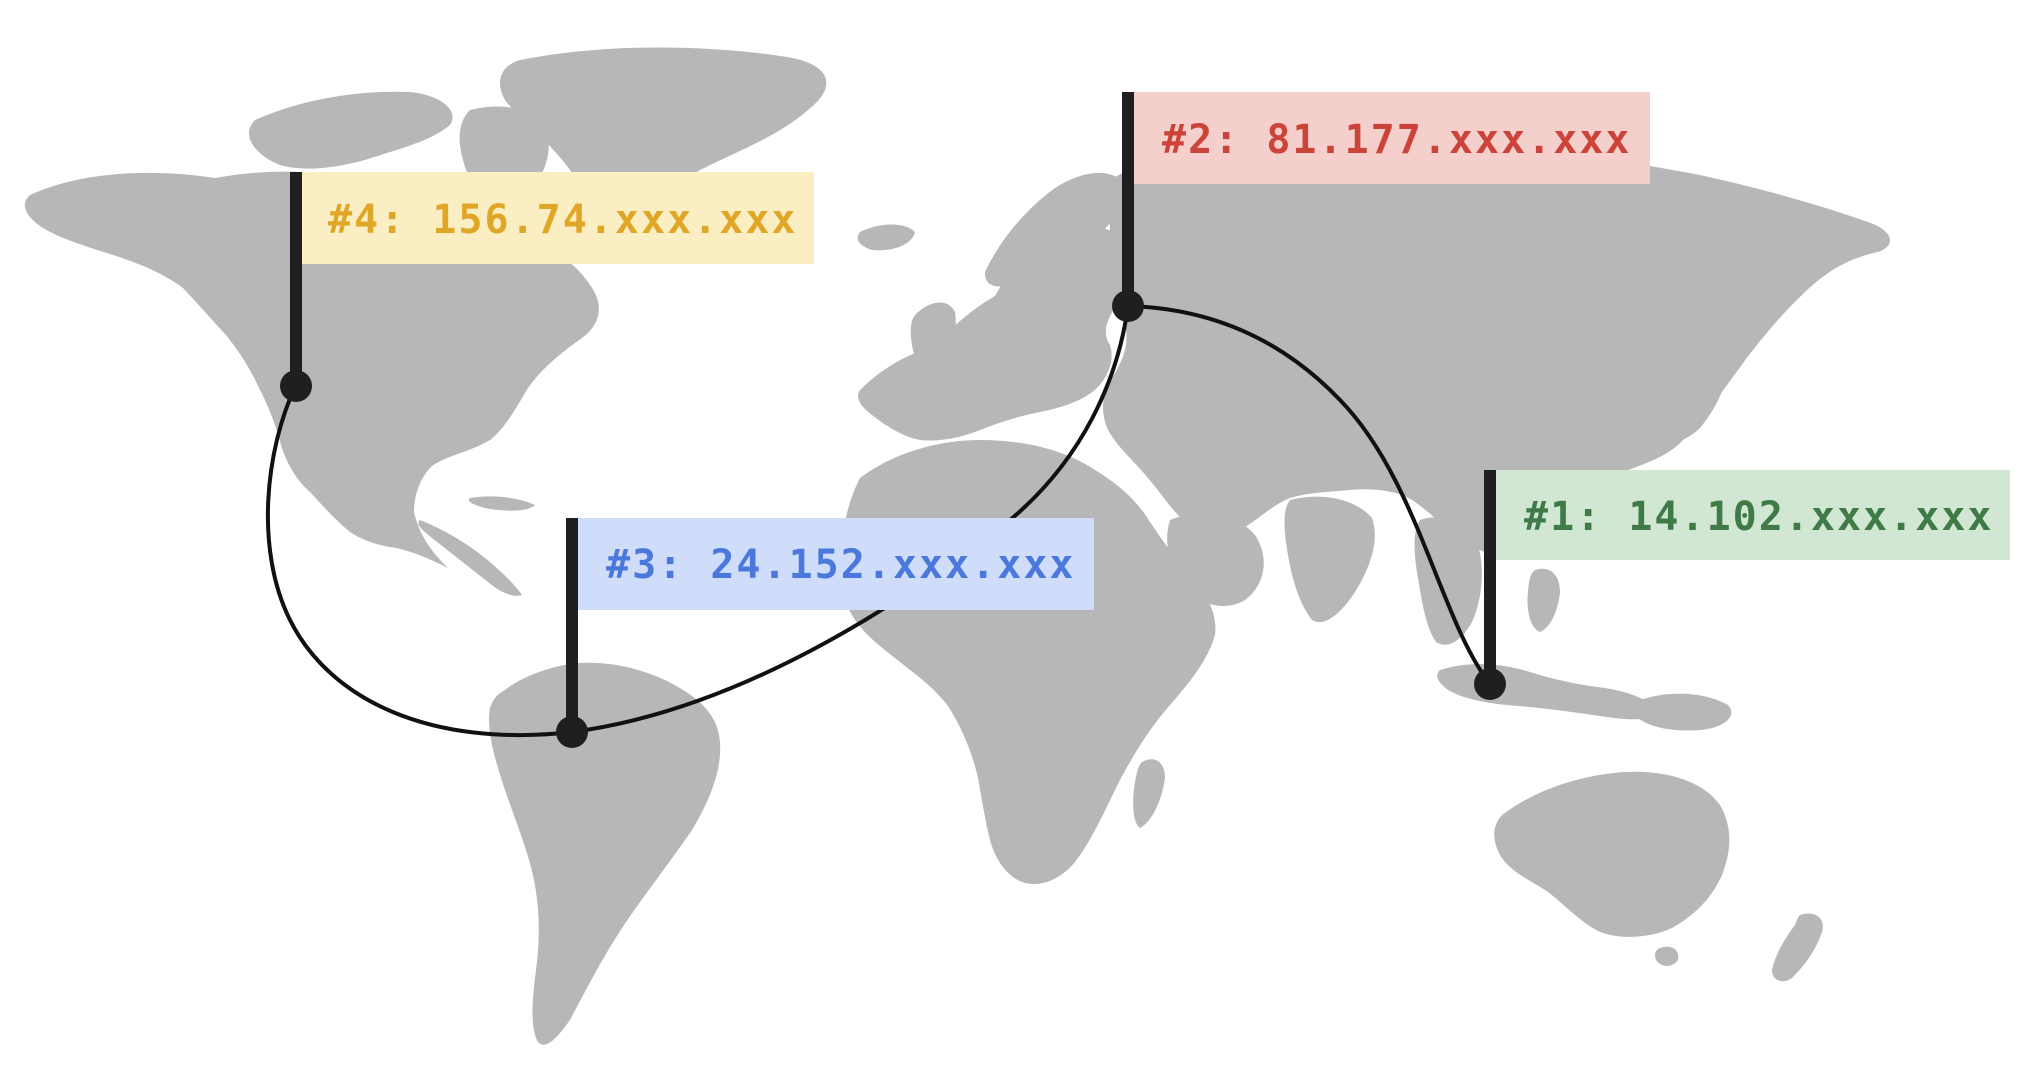 Image resolution: width=2032 pixels, height=1084 pixels. What do you see at coordinates (1548, 692) in the screenshot?
I see `landmass-indonesia` at bounding box center [1548, 692].